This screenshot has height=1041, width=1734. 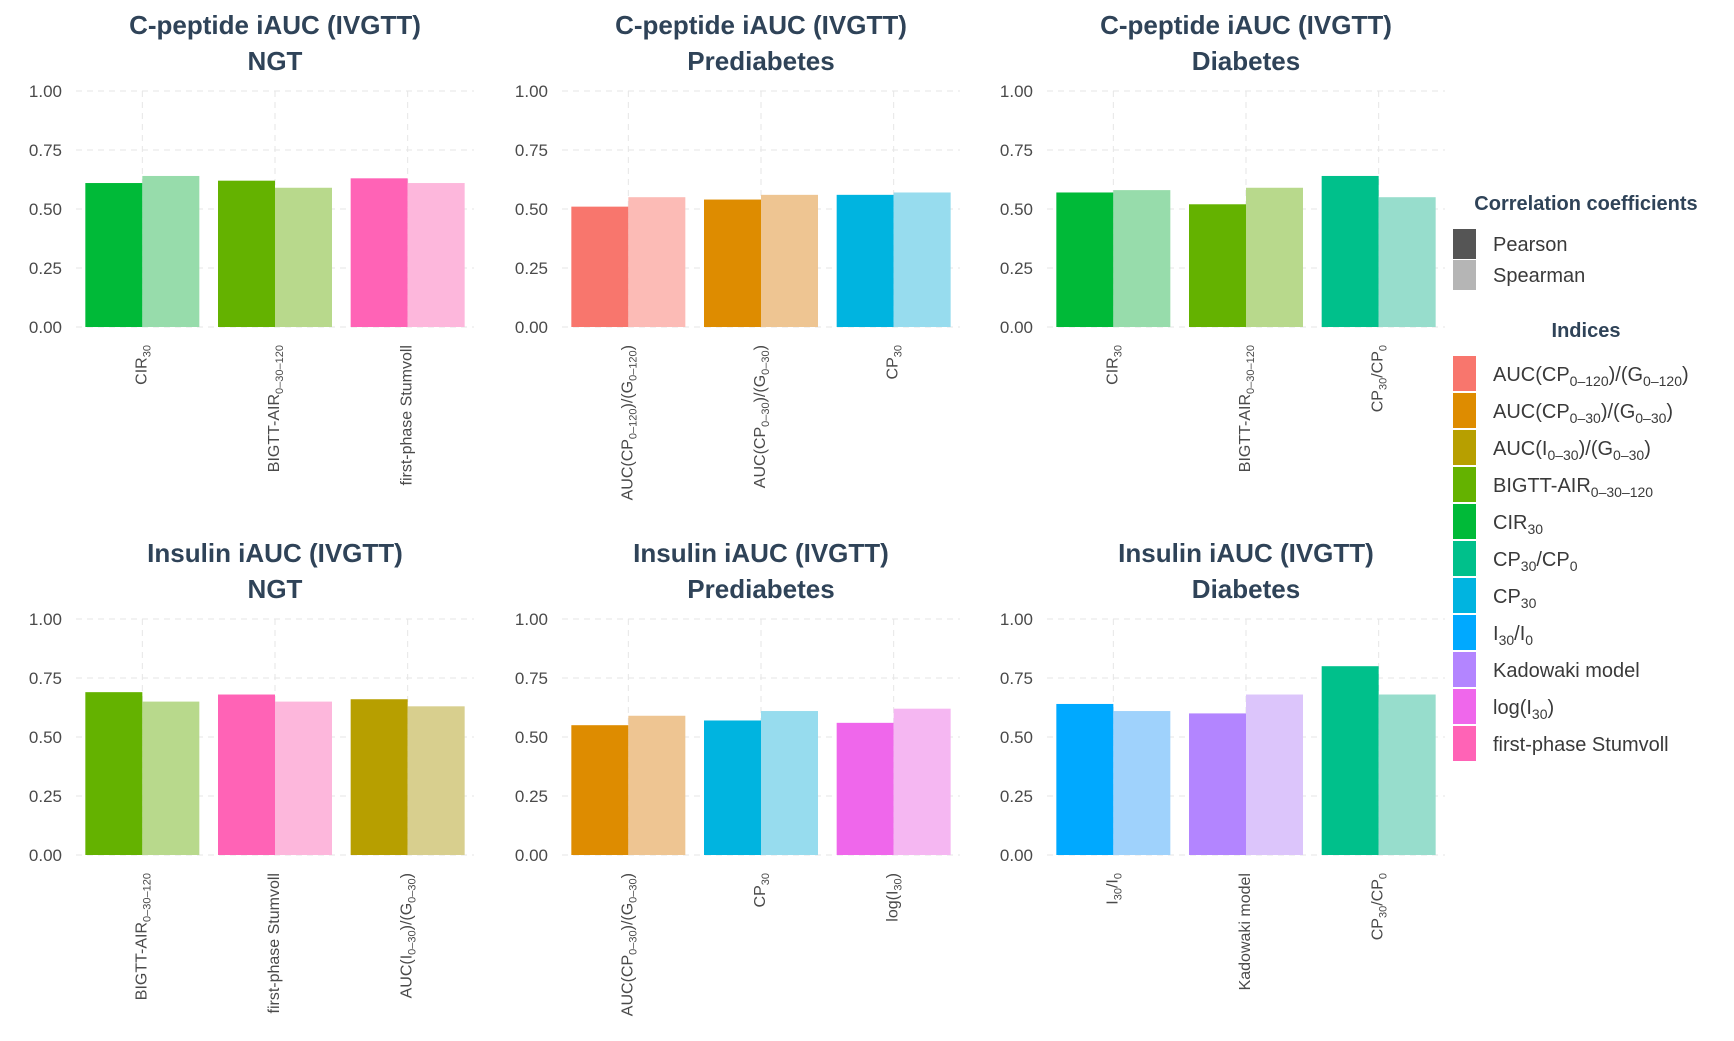 I want to click on legend-label: AUC(CP0–30)/(G0–30), so click(x=1583, y=413).